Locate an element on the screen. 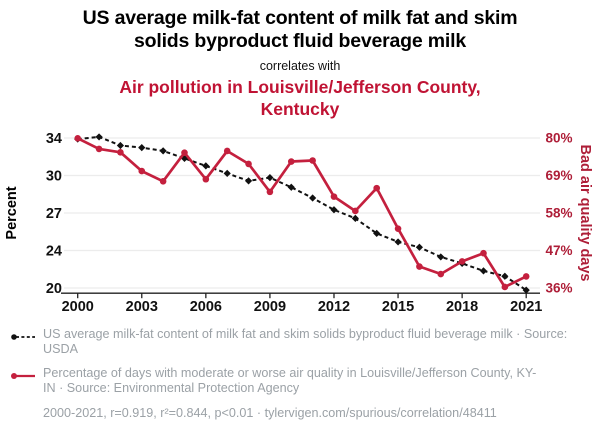 The width and height of the screenshot is (600, 436). x-axis-tick-label: 2003 is located at coordinates (142, 307).